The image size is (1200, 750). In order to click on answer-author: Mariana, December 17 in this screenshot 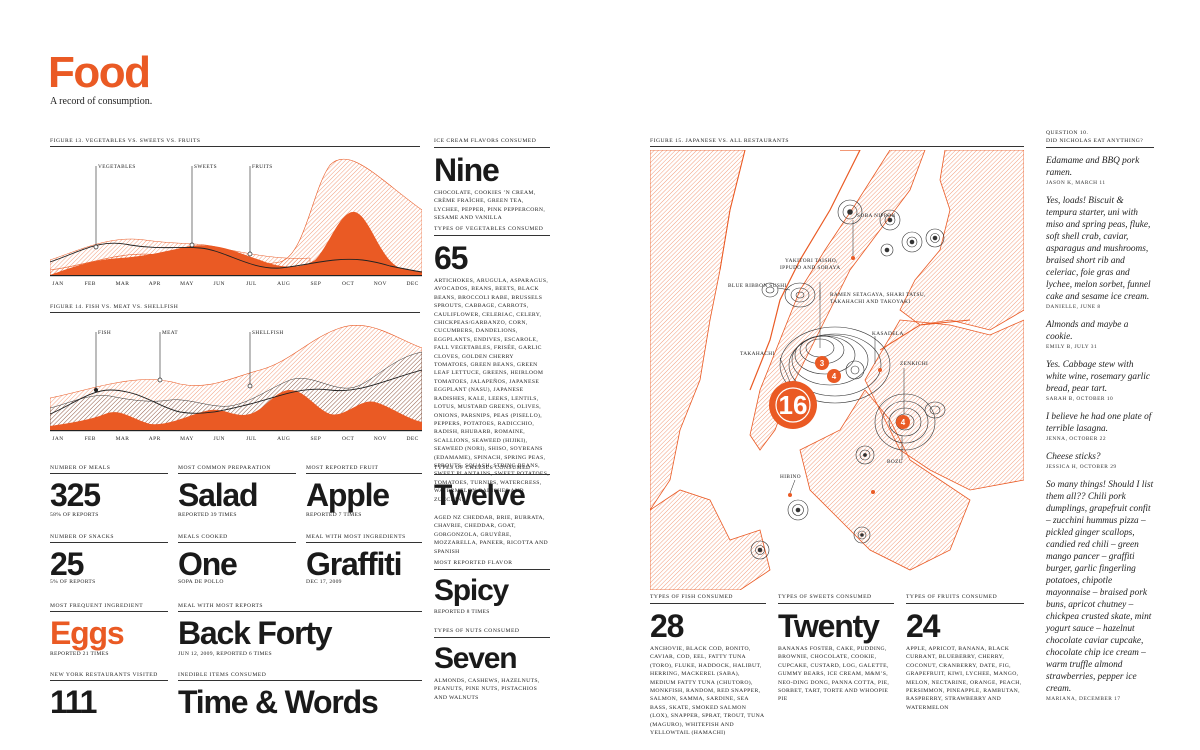, I will do `click(1083, 699)`.